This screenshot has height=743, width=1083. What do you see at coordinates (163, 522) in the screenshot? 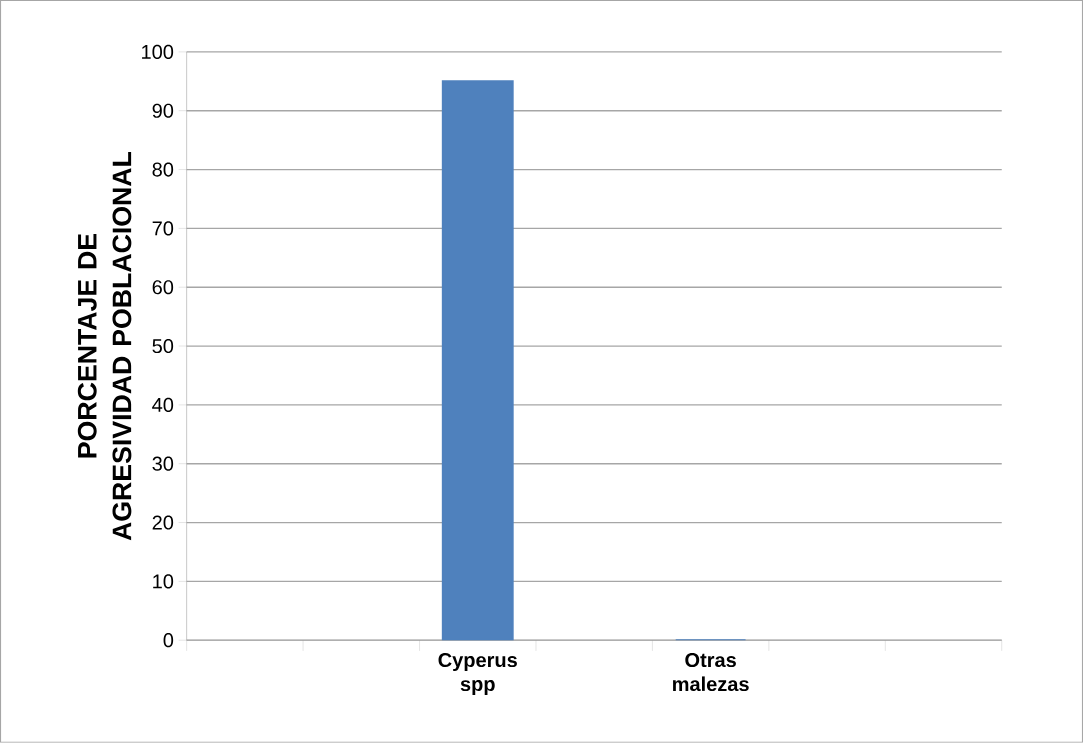
I see `y-tick-label: 20` at bounding box center [163, 522].